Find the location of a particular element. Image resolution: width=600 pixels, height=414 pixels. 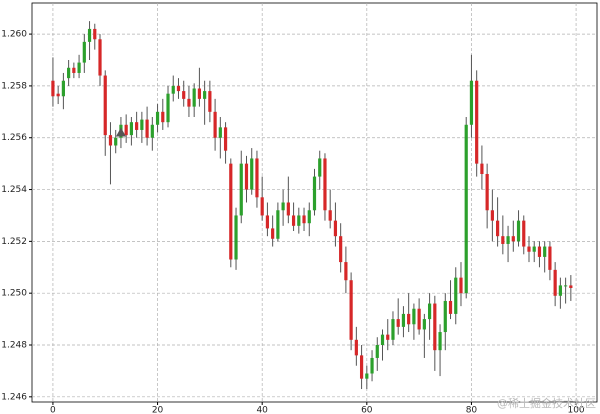

y-tick-label: 1.250 is located at coordinates (14, 294).